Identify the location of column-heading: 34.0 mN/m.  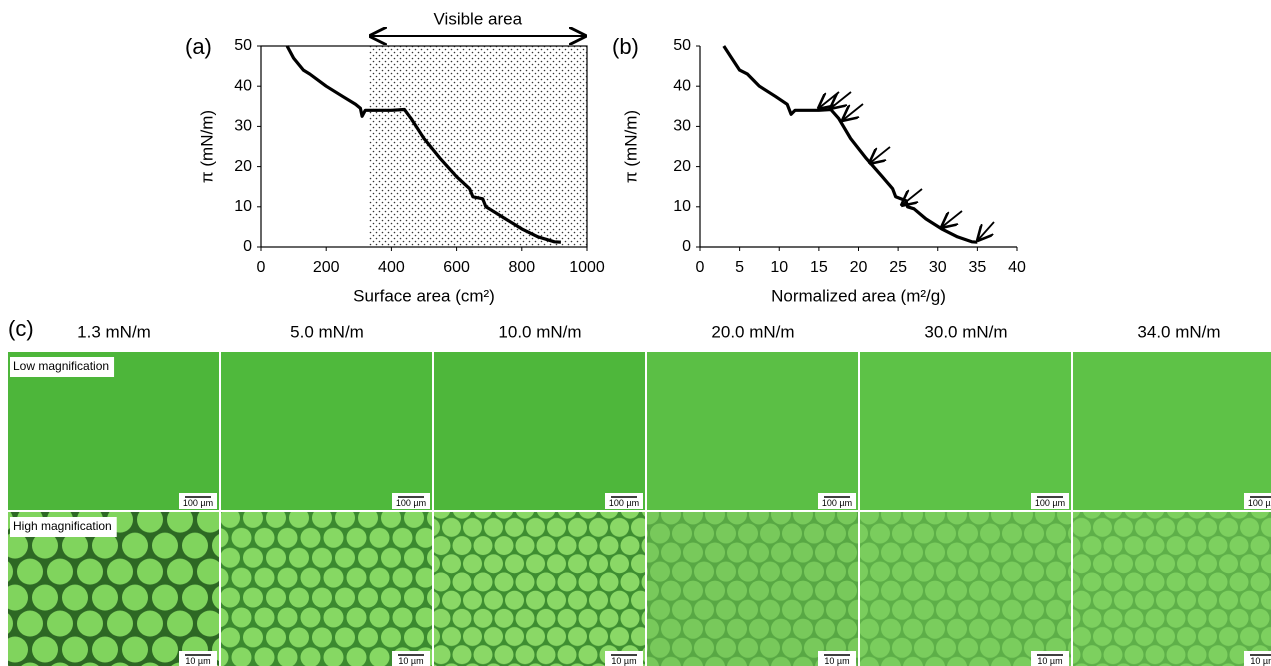
(1178, 331).